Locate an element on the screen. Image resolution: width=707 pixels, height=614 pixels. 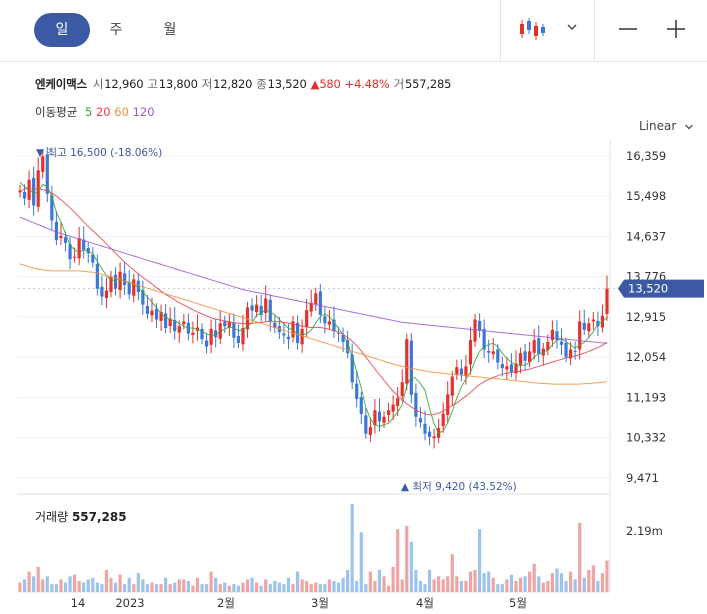
y-tick-label: 14,637 is located at coordinates (646, 236).